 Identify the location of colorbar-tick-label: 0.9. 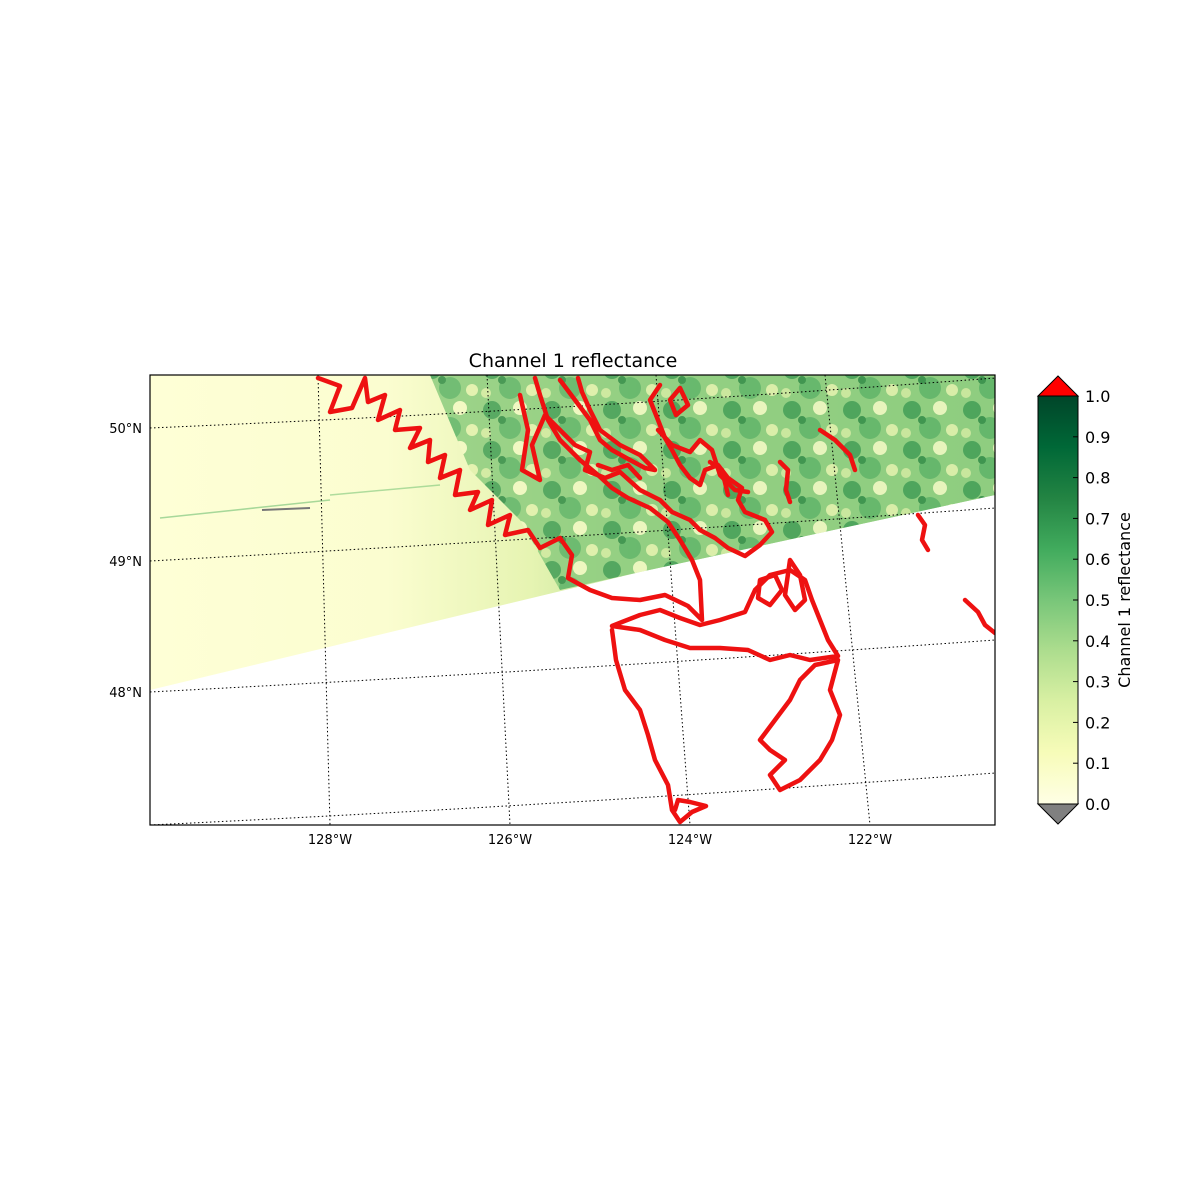
(1097, 437).